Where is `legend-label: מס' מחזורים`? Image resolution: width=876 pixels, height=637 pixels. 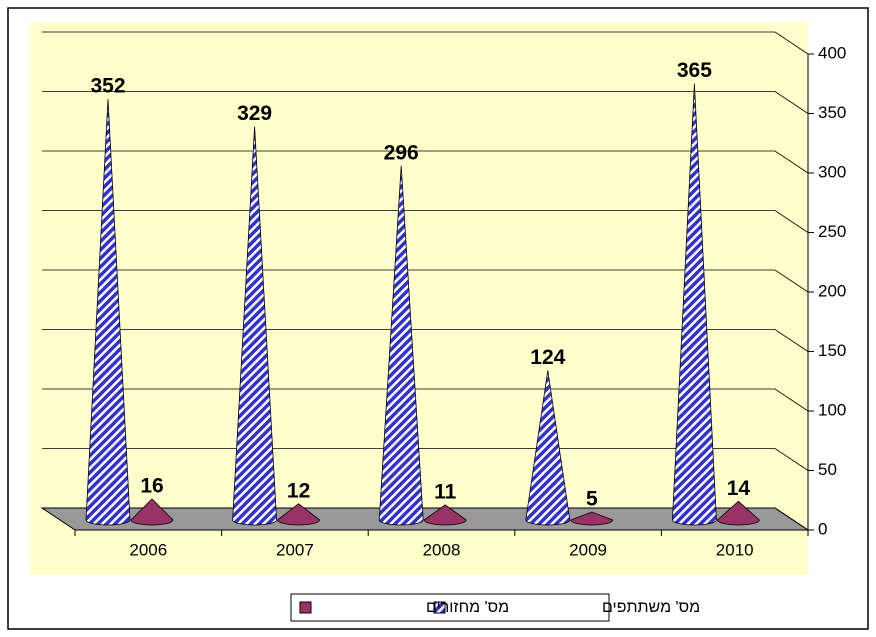 legend-label: מס' מחזורים is located at coordinates (467, 607).